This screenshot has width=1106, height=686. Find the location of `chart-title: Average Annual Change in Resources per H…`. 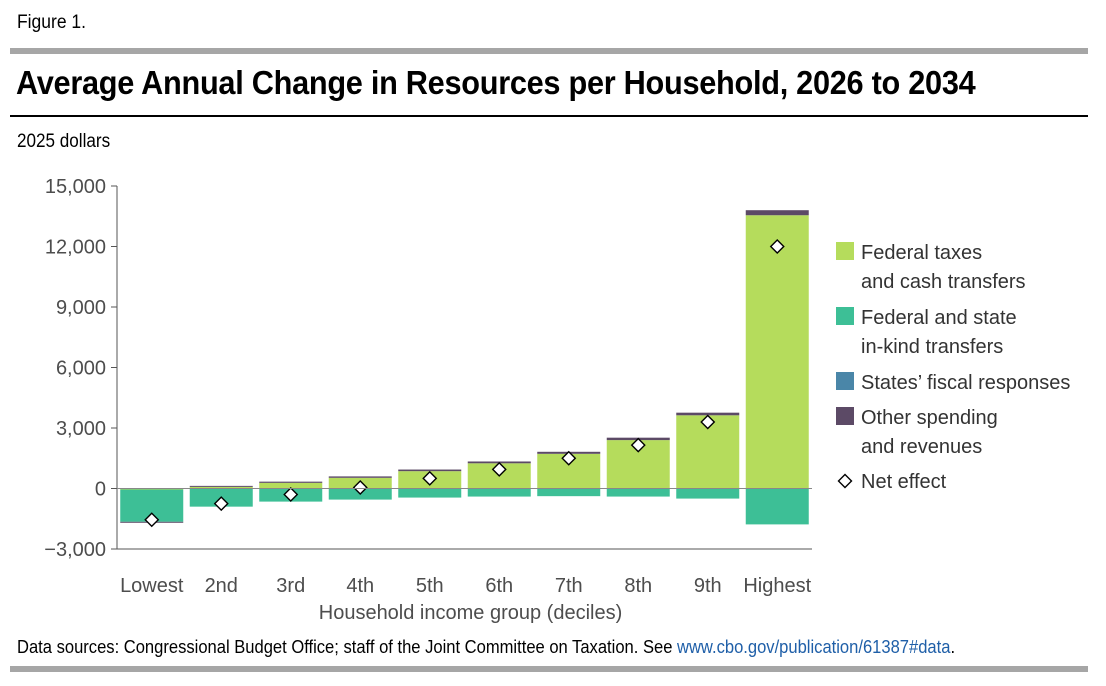

chart-title: Average Annual Change in Resources per H… is located at coordinates (496, 82).